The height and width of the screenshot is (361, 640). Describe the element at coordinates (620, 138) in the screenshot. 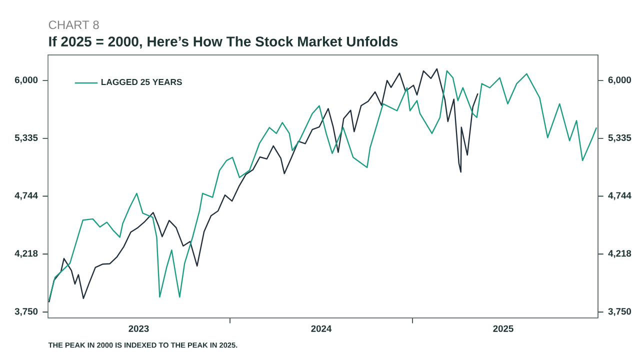

I see `text: 5,335` at that location.